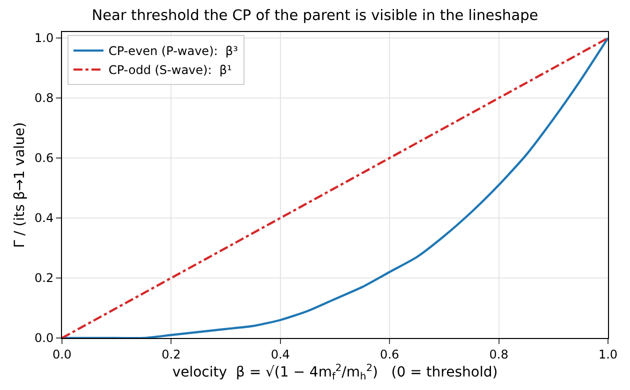 The height and width of the screenshot is (390, 630). What do you see at coordinates (44, 98) in the screenshot?
I see `y-tick-label: 0.8` at bounding box center [44, 98].